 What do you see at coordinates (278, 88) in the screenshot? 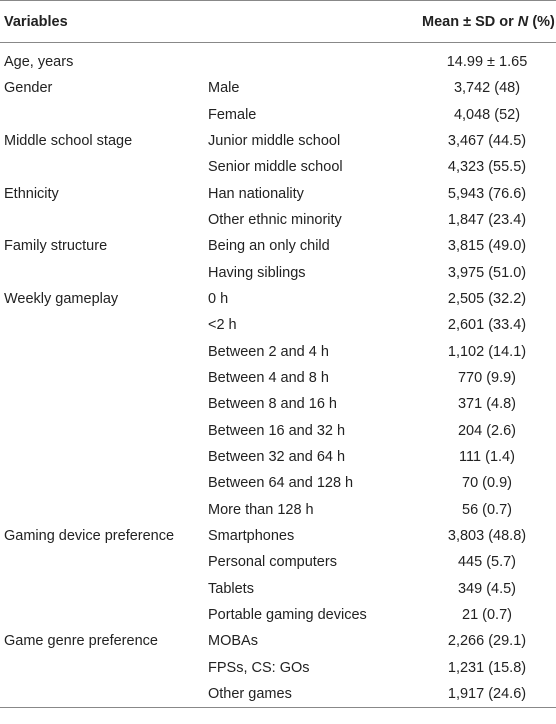
I see `table-row: Gender Male 3,742 (48)` at bounding box center [278, 88].